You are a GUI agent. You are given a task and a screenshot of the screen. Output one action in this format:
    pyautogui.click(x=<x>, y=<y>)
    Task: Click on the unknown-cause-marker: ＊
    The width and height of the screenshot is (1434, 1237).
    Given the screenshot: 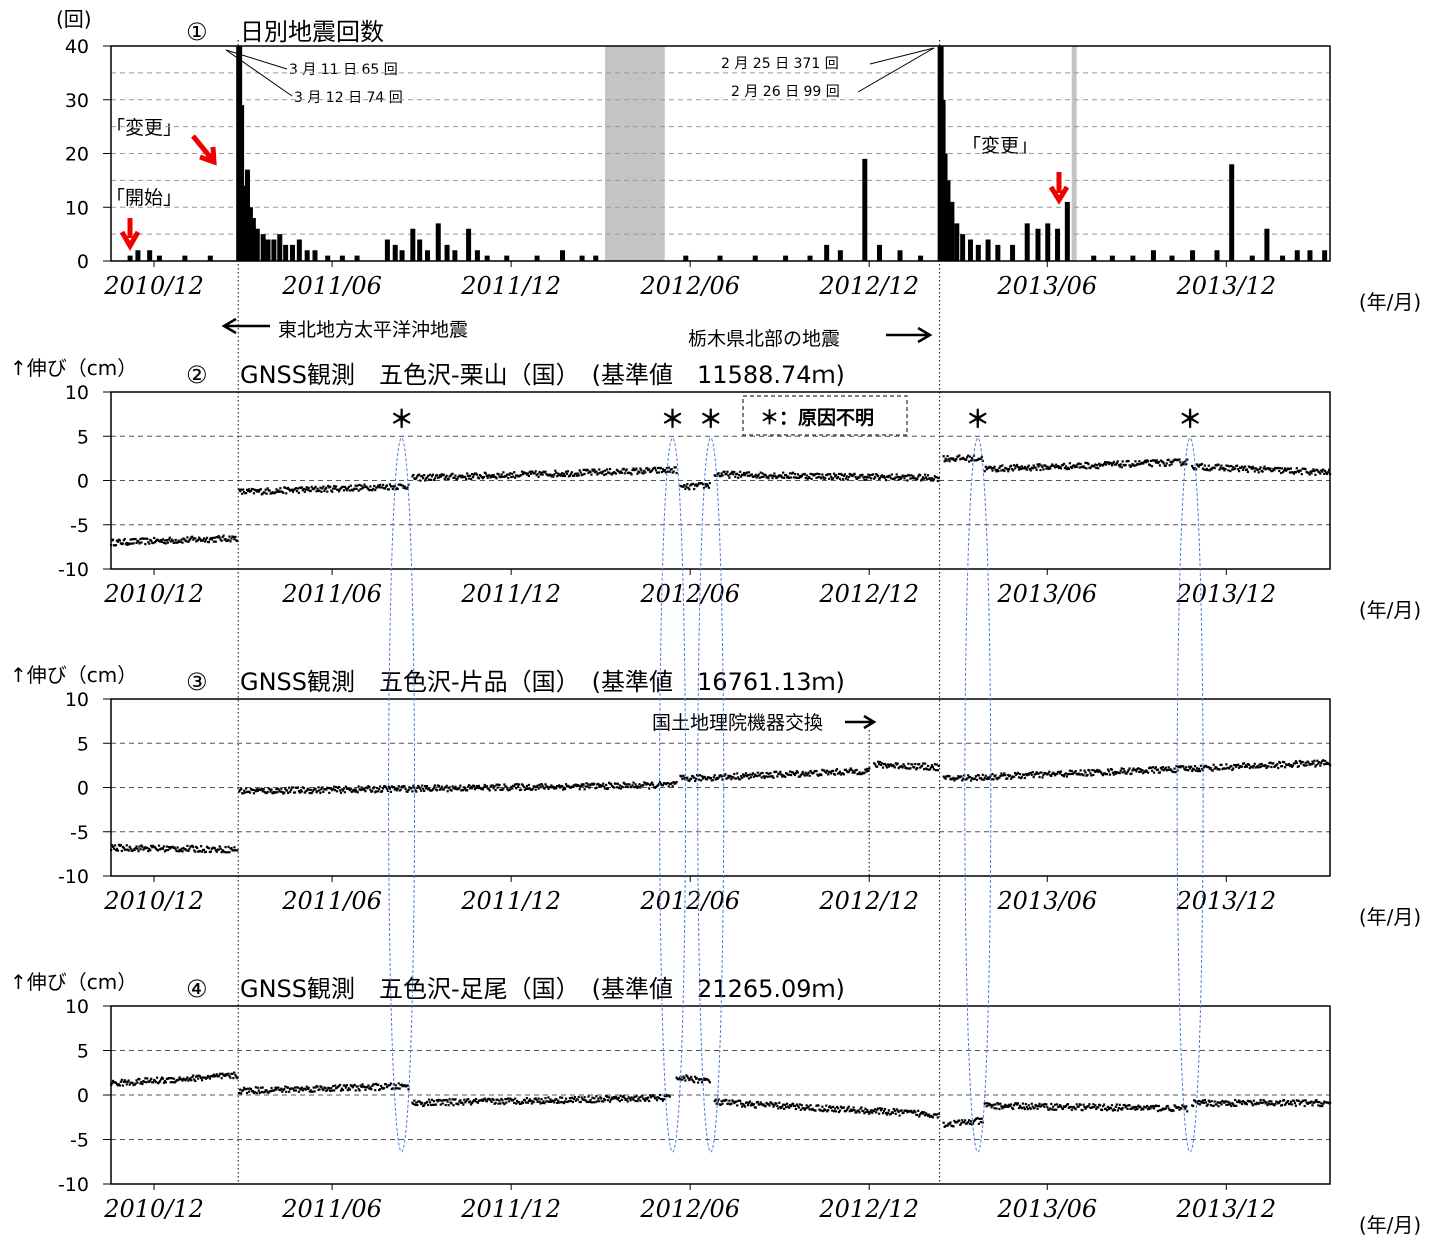 What is the action you would take?
    pyautogui.click(x=402, y=419)
    